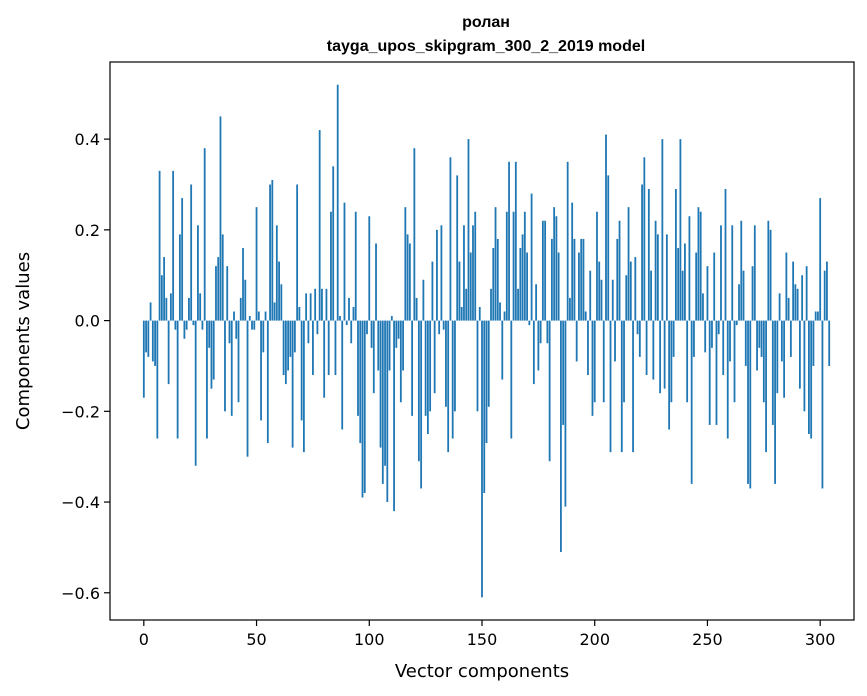 The width and height of the screenshot is (867, 696). What do you see at coordinates (369, 639) in the screenshot?
I see `x-tick-label: 100` at bounding box center [369, 639].